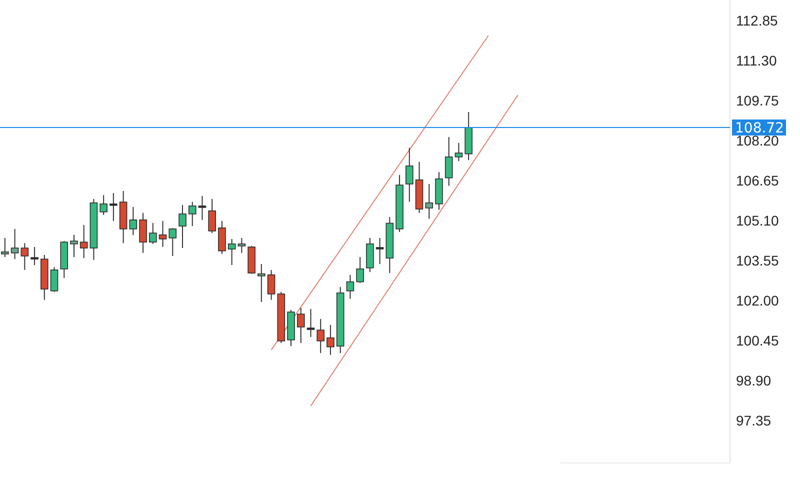  I want to click on y-tick-label: 98.90, so click(754, 380).